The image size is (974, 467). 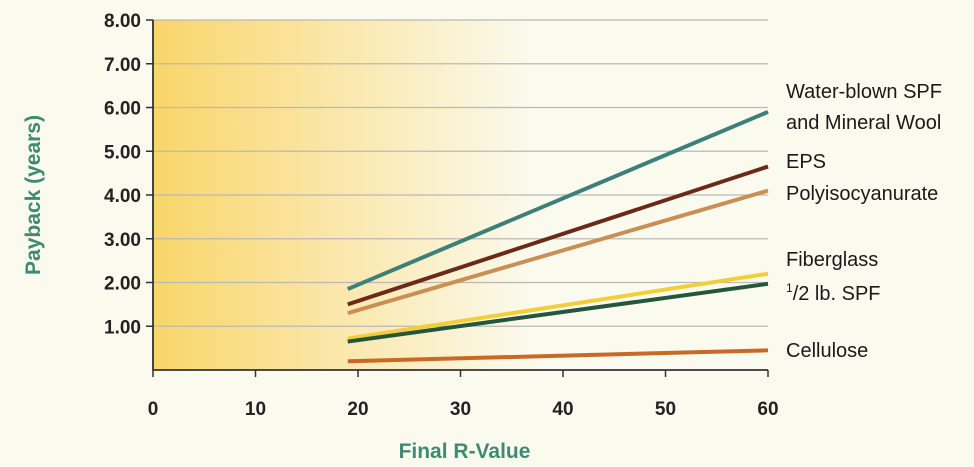 I want to click on y-tick-label: 3.00, so click(x=122, y=240).